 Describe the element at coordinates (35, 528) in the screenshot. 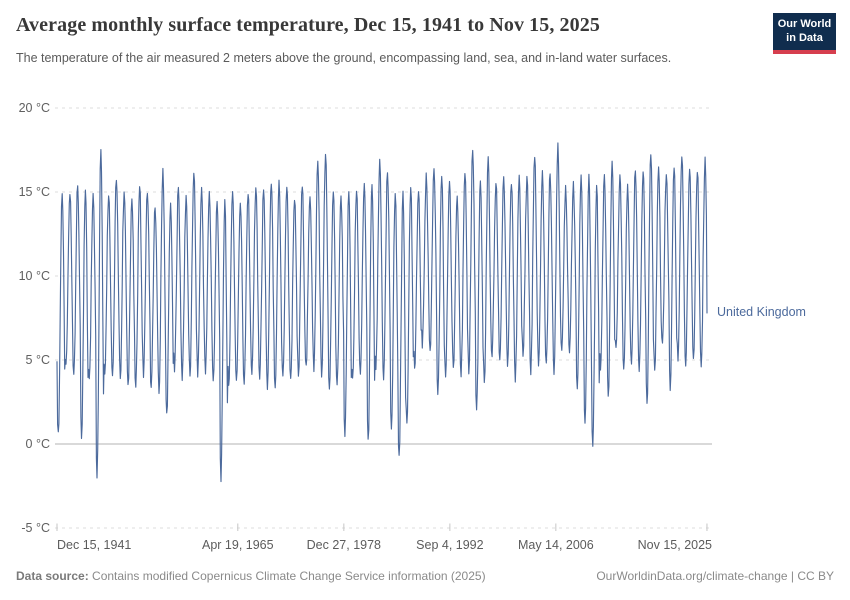

I see `y-axis-label: -5 °C` at that location.